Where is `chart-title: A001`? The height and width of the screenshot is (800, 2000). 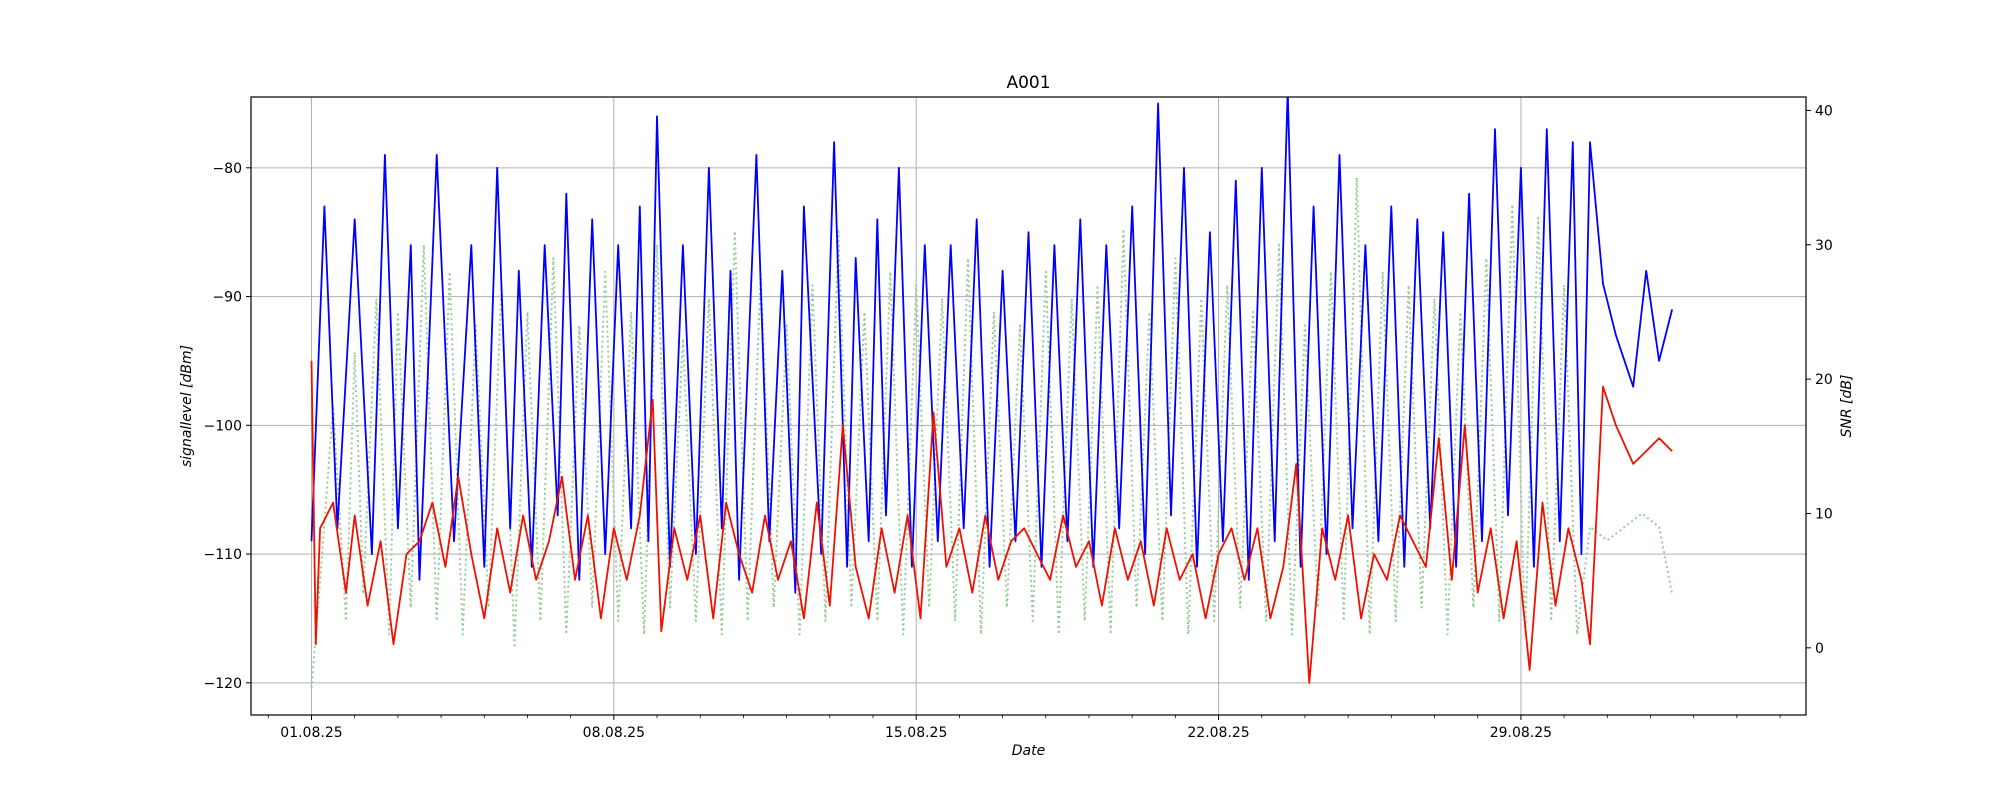
chart-title: A001 is located at coordinates (1028, 83).